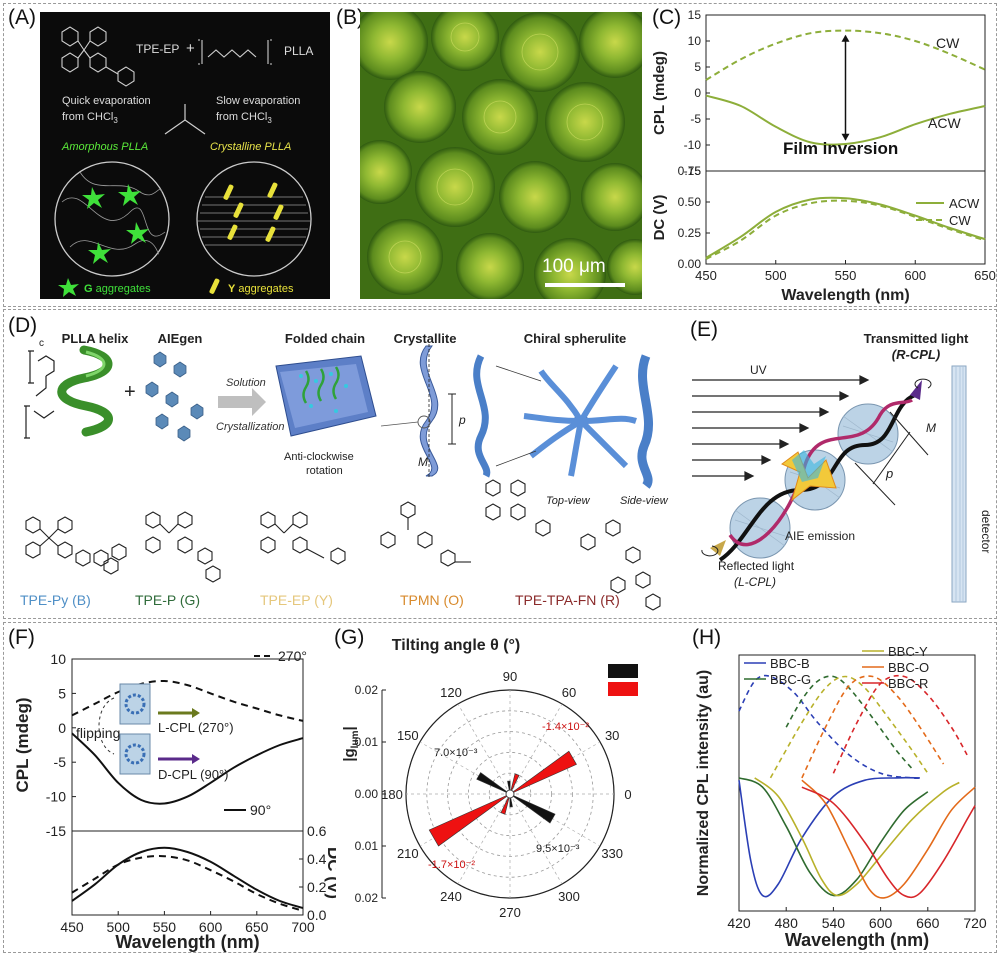 This screenshot has width=1000, height=956. Describe the element at coordinates (659, 93) in the screenshot. I see `c-ylabel-top: CPL (mdeg)` at that location.